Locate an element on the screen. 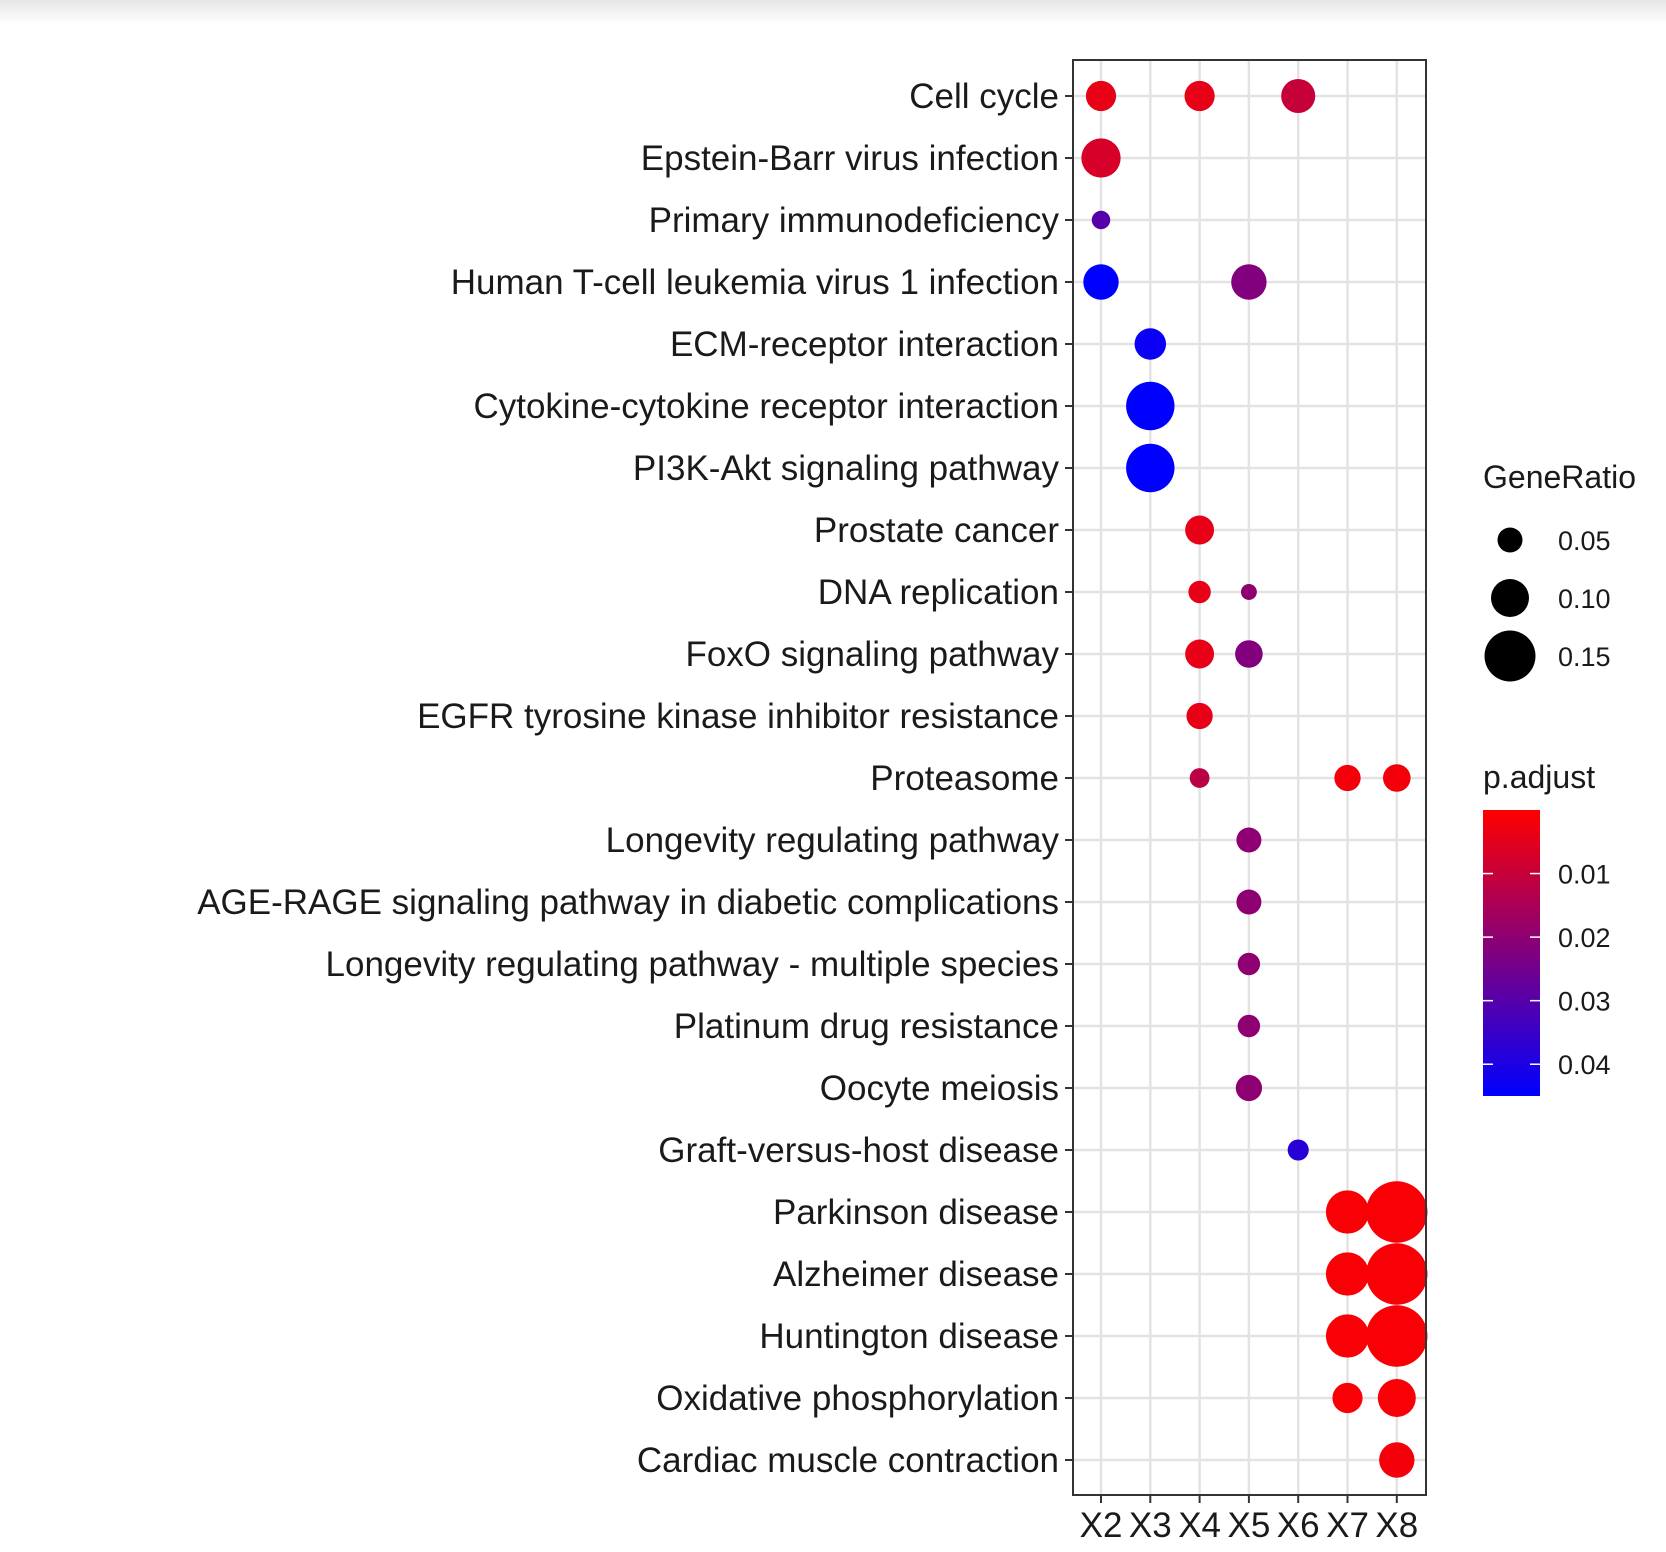  y-tick-label-oocyte-meiosis: Oocyte meiosis is located at coordinates (939, 1088).